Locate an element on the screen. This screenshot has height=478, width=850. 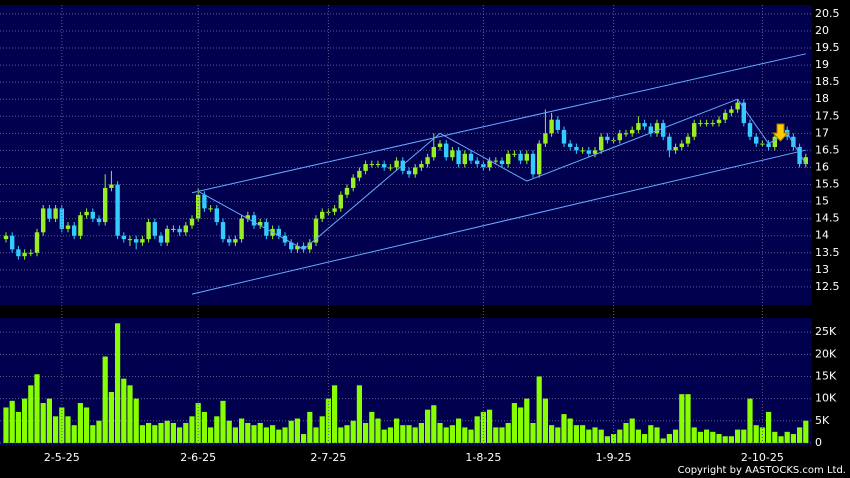
y-tick-label: 18 is located at coordinates (822, 98).